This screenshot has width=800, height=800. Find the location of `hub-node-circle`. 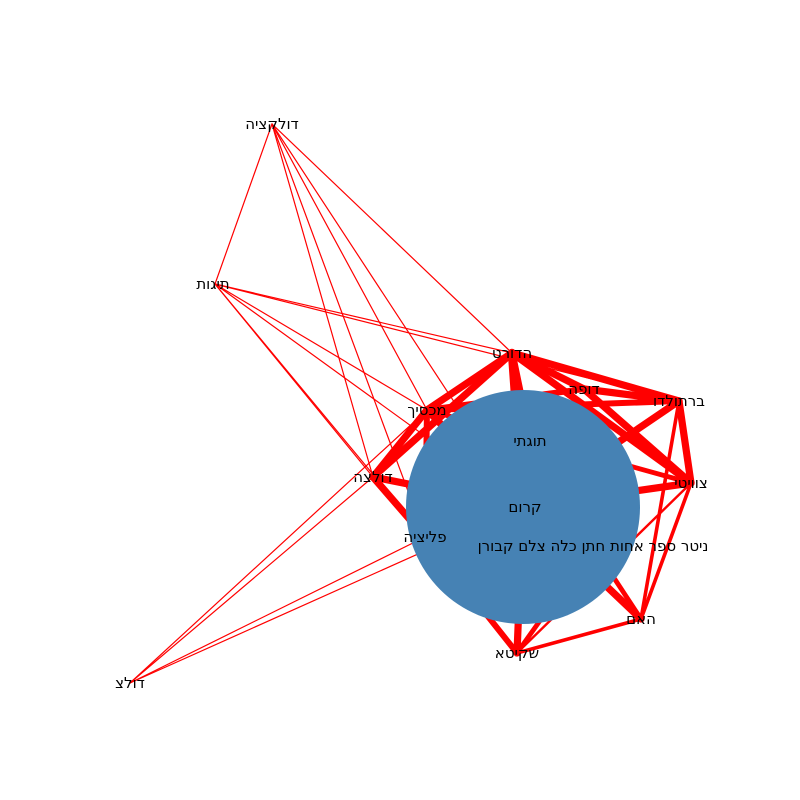

hub-node-circle is located at coordinates (523, 507).